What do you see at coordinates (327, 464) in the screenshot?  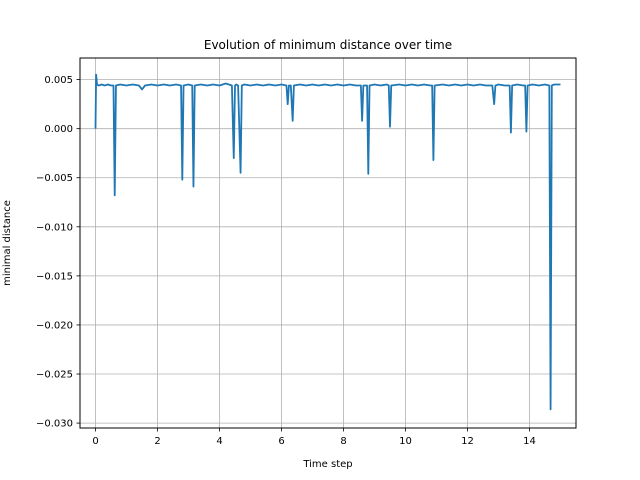 I see `x-axis-label: Time step` at bounding box center [327, 464].